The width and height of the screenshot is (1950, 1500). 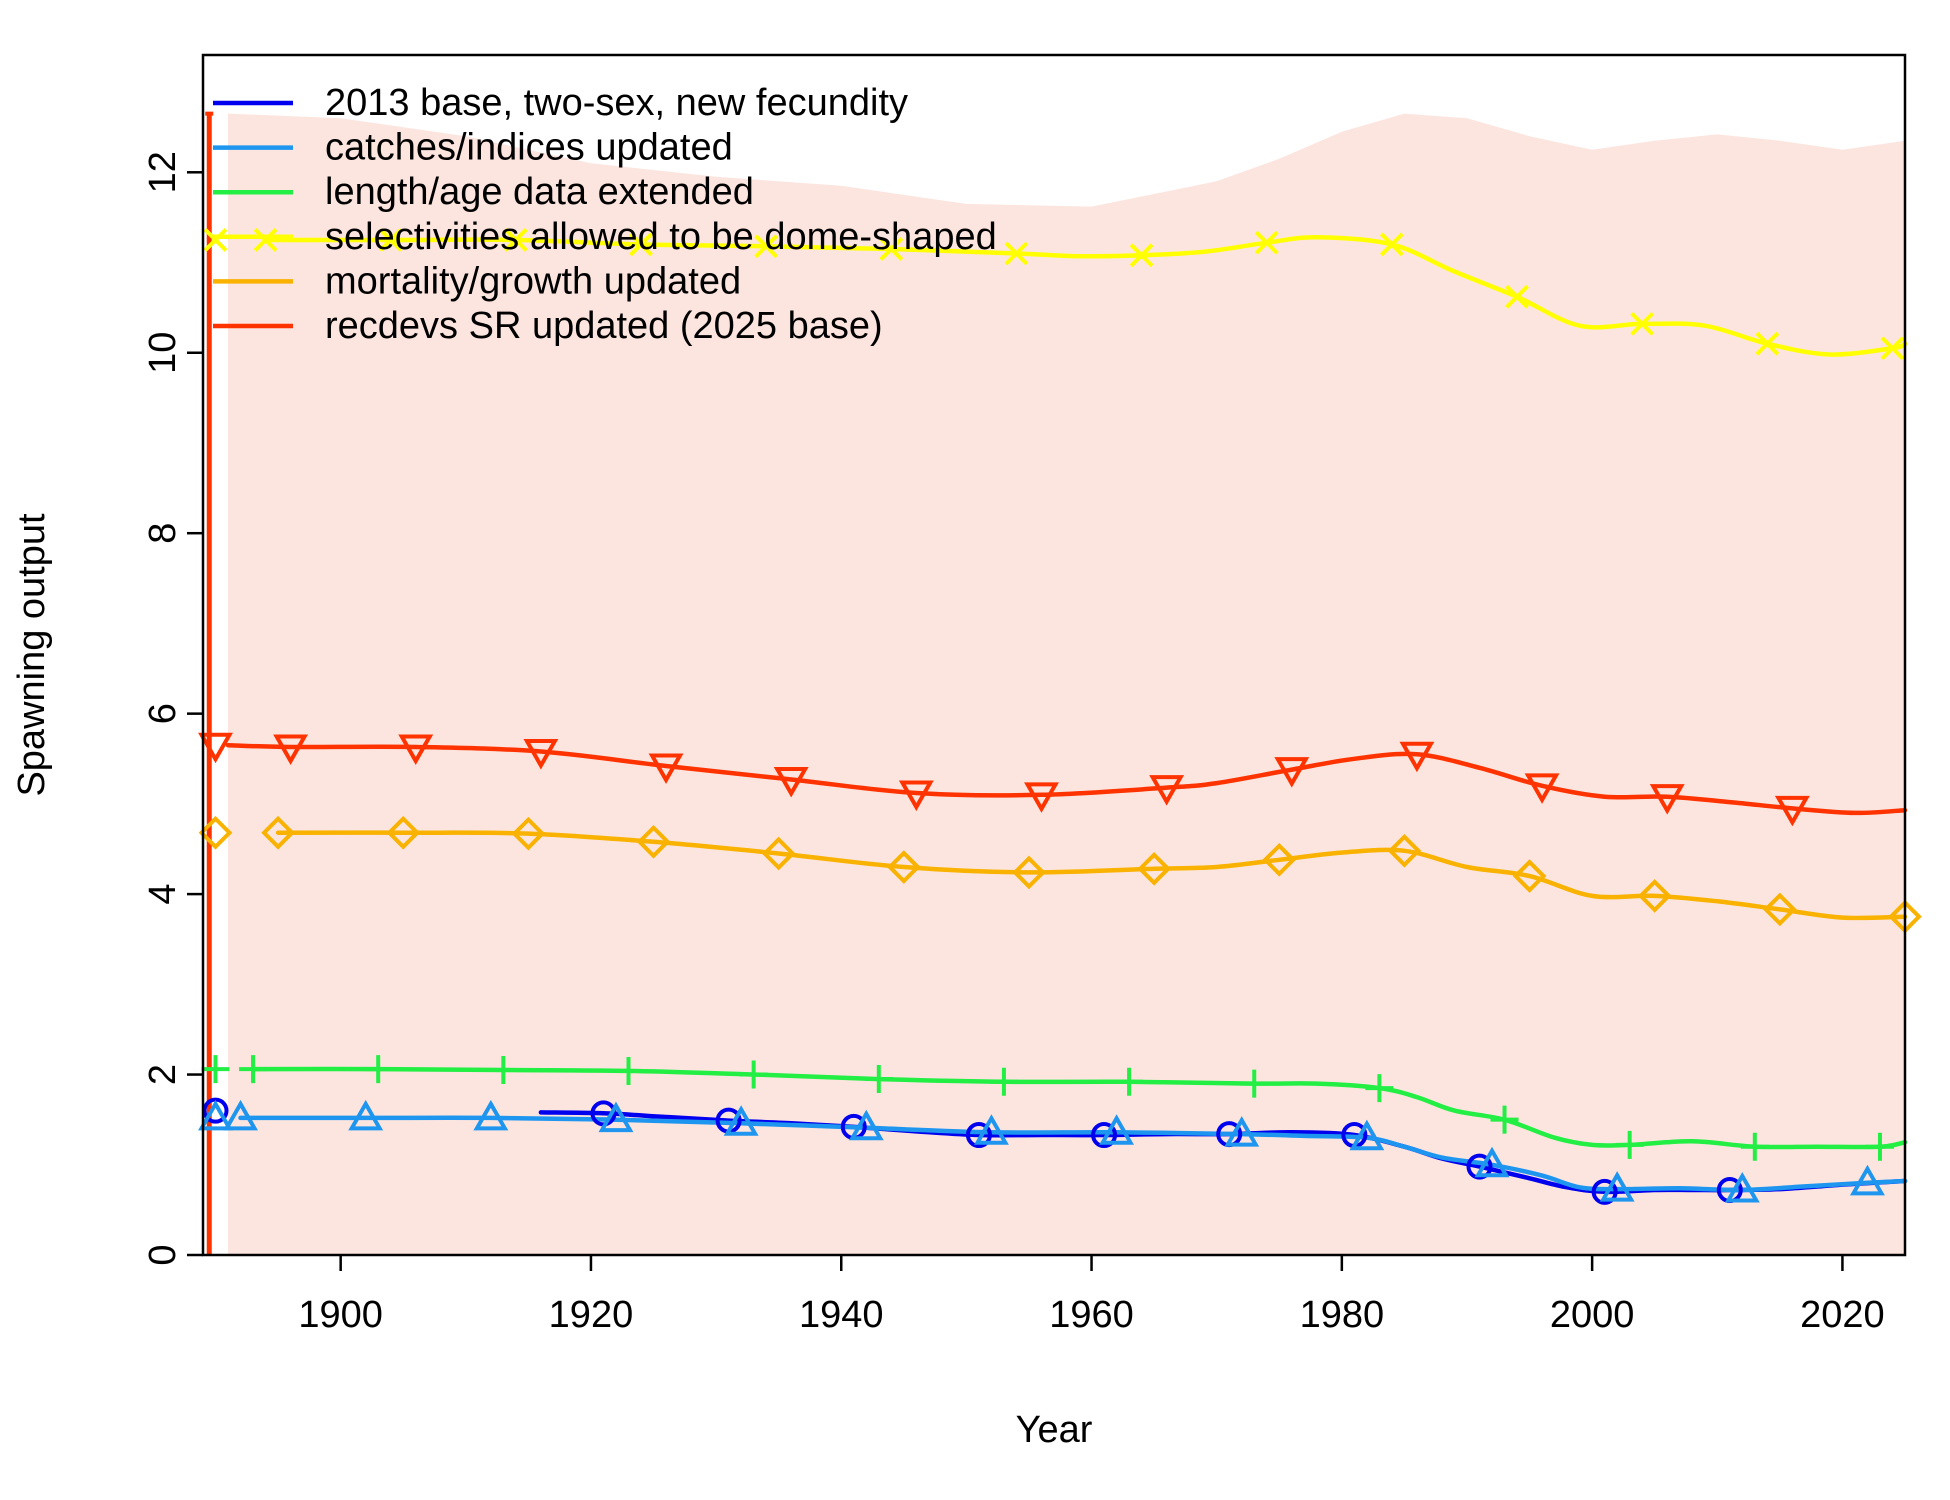 I want to click on y-tick-label-4: 8, so click(x=163, y=533).